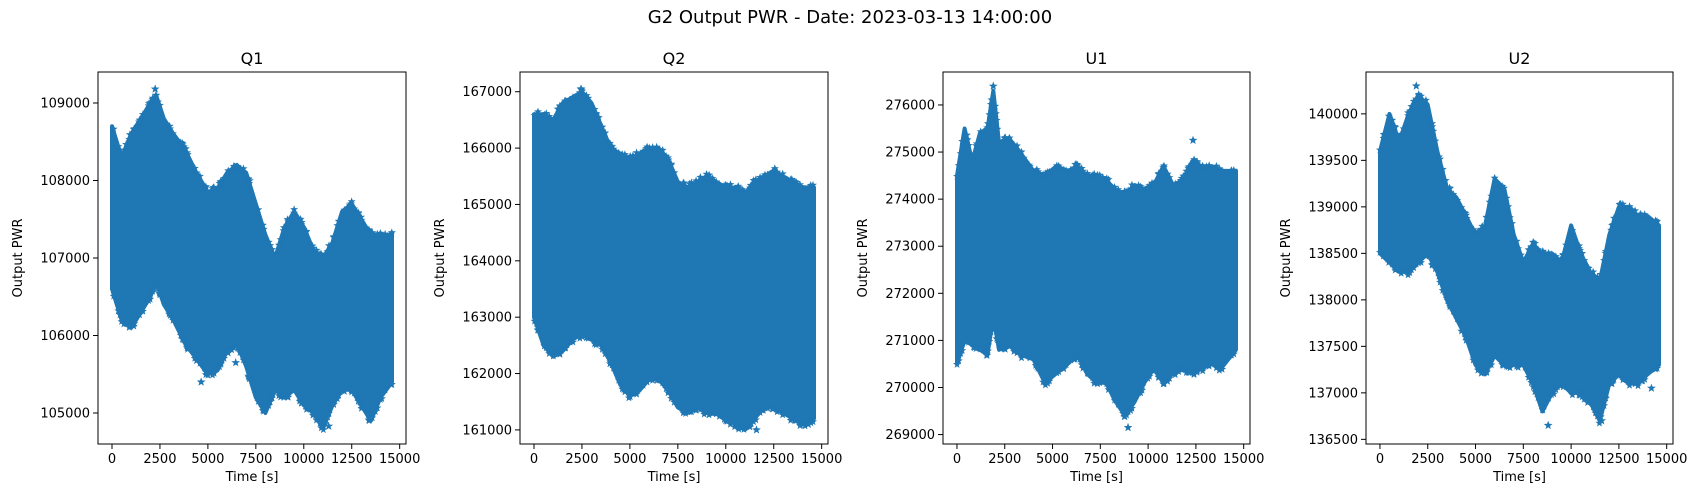 This screenshot has width=1700, height=500. I want to click on y-axis-label: Output PWR, so click(440, 257).